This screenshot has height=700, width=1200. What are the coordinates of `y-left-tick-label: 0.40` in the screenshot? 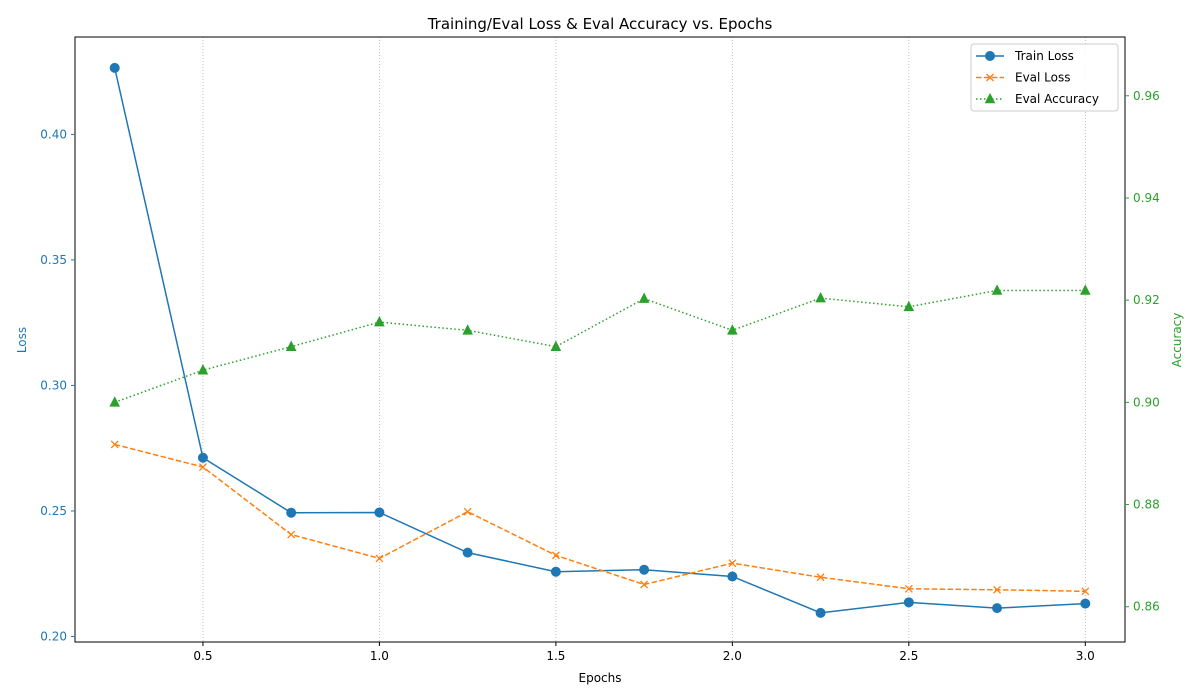 It's located at (53, 134).